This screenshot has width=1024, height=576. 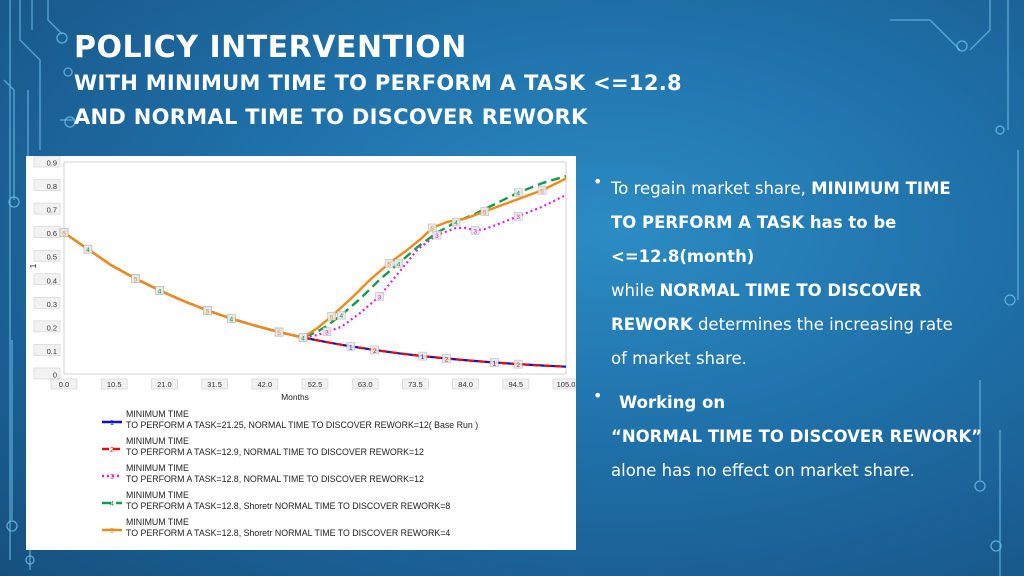 I want to click on y-tick-label: 0, so click(x=55, y=375).